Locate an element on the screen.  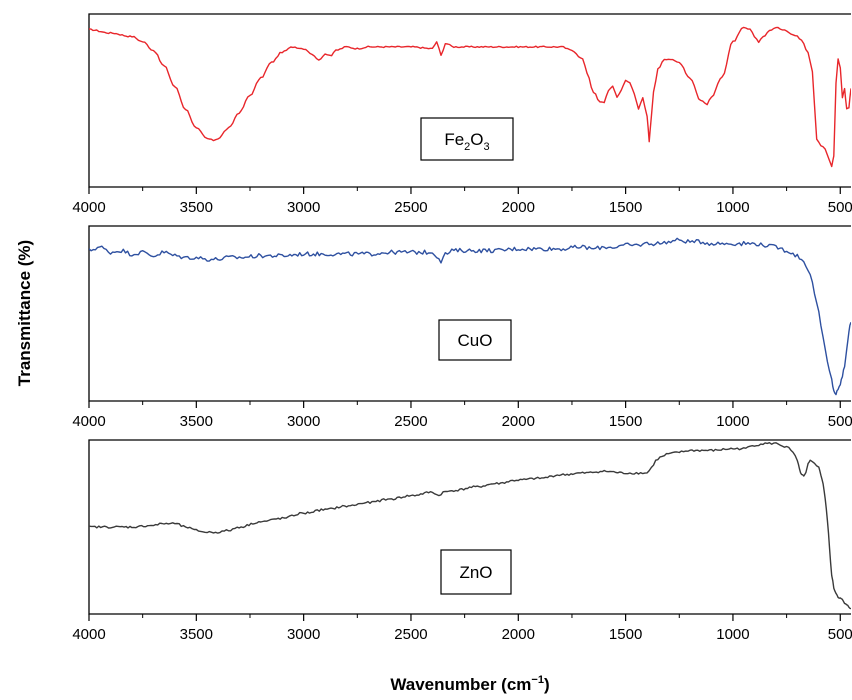
x-tick-label-cuo-2500: 2500 is located at coordinates (410, 421).